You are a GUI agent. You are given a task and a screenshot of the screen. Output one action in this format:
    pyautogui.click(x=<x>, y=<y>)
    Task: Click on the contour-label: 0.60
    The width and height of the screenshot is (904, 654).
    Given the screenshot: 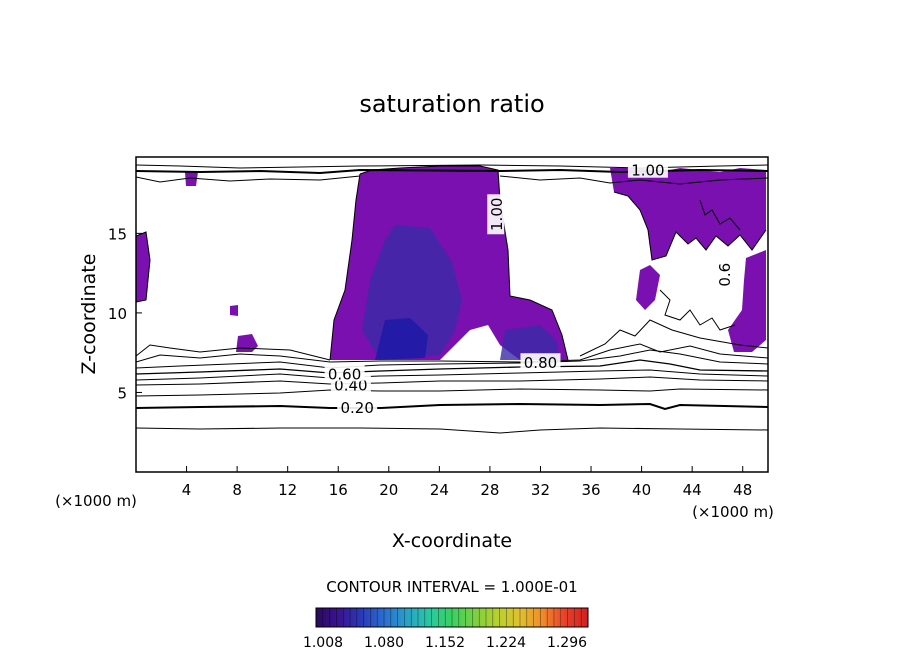 What is the action you would take?
    pyautogui.click(x=344, y=373)
    